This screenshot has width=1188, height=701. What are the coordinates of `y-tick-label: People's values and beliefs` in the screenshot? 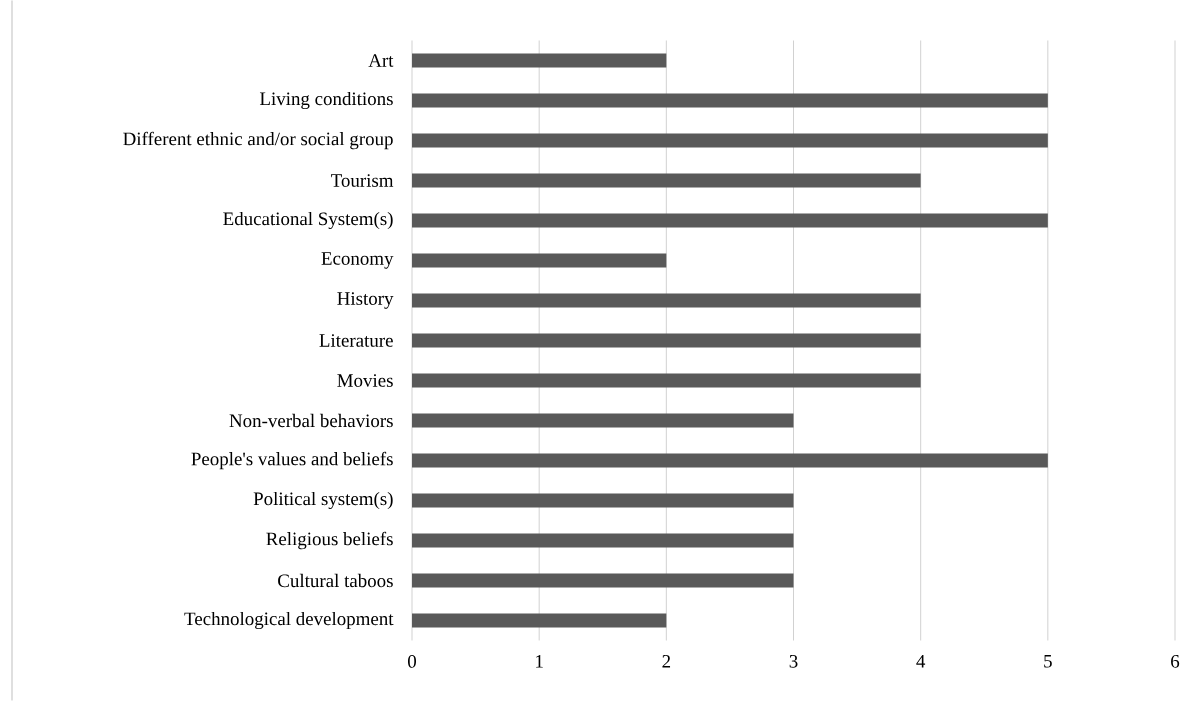 It's located at (292, 460).